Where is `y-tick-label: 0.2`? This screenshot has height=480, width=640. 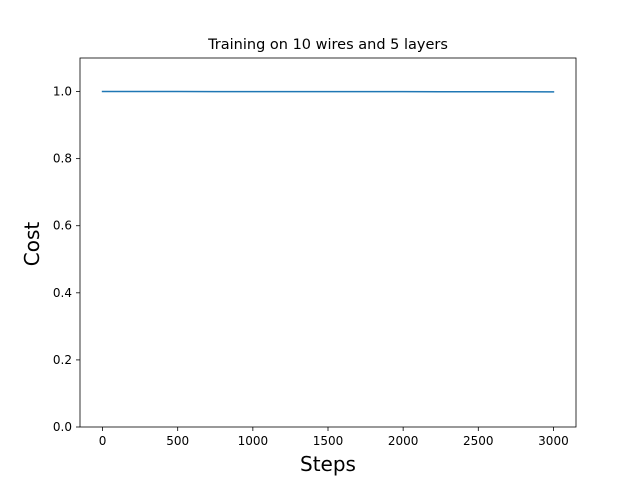
y-tick-label: 0.2 is located at coordinates (62, 360).